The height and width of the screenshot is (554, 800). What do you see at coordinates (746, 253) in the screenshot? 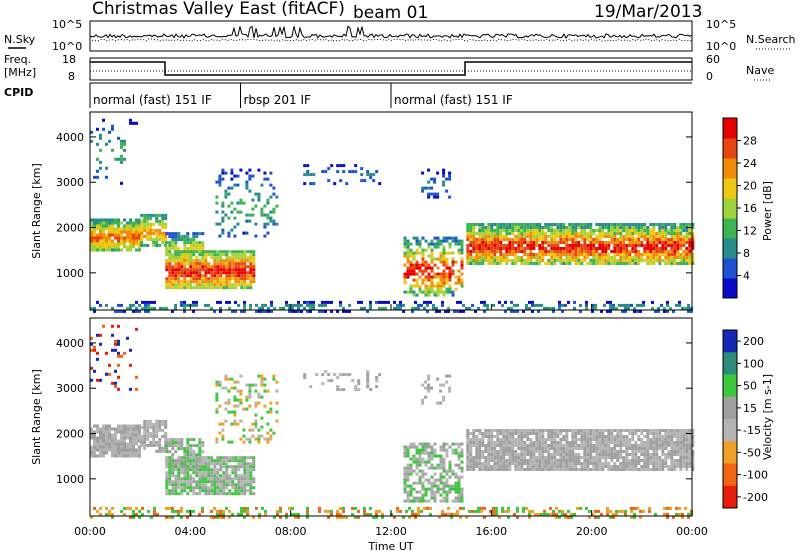
I see `colorbar-tick-label: 8` at bounding box center [746, 253].